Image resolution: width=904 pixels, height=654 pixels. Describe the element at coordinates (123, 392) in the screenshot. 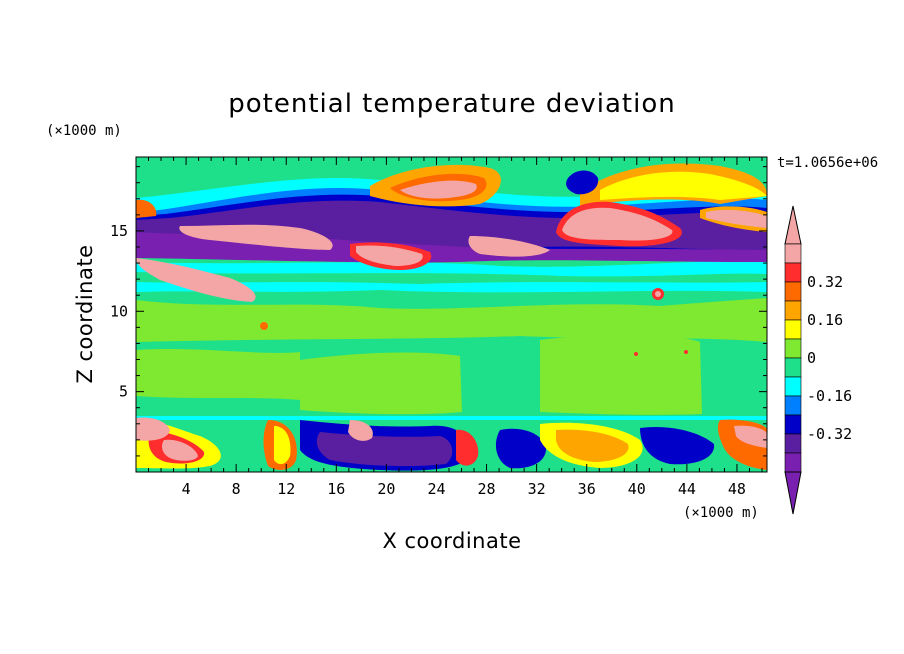

I see `y-tick-label: 5` at that location.